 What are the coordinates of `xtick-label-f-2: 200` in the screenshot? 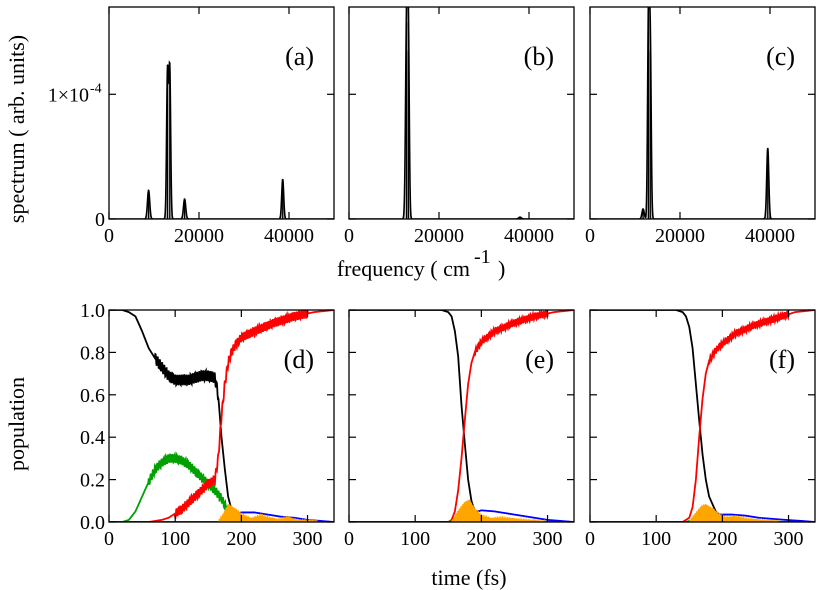 It's located at (722, 539).